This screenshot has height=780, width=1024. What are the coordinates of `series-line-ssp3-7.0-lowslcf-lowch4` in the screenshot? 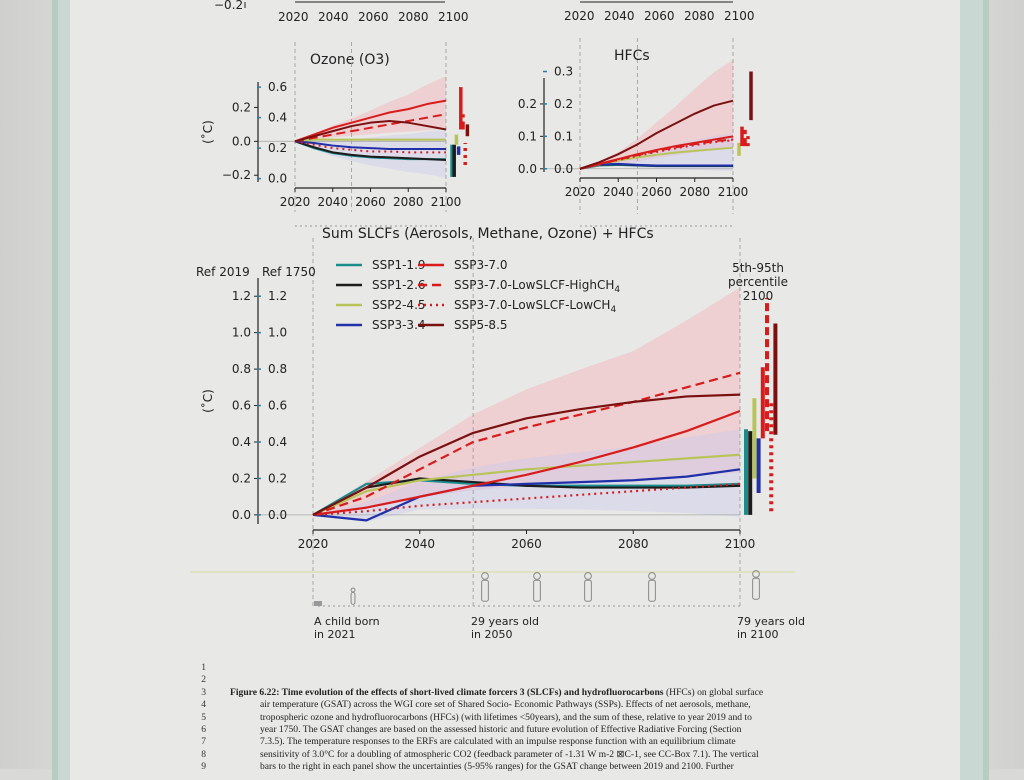 It's located at (370, 147).